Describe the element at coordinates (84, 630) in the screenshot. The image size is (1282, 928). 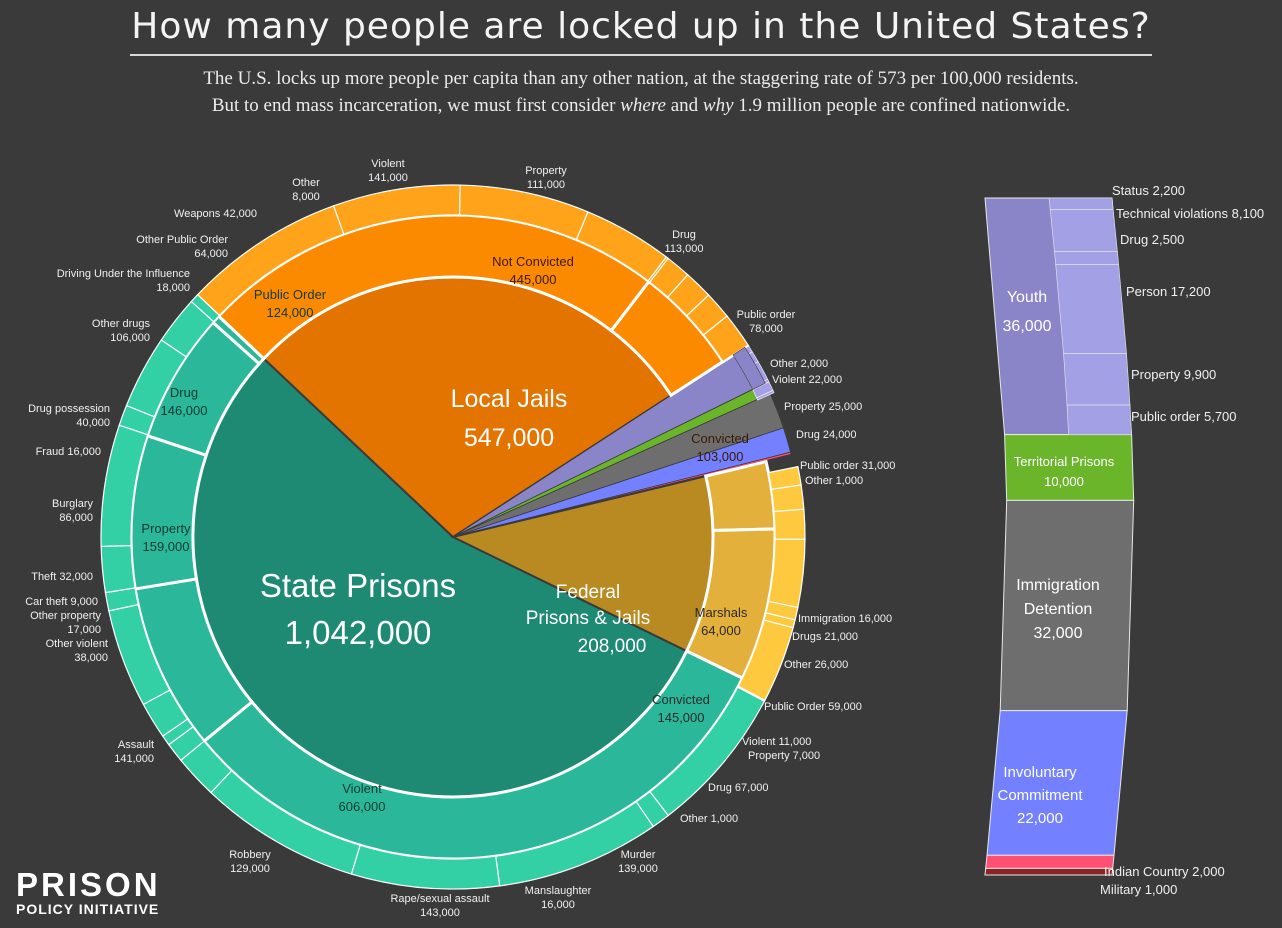
I see `outer-label-value-10: 17,000` at that location.